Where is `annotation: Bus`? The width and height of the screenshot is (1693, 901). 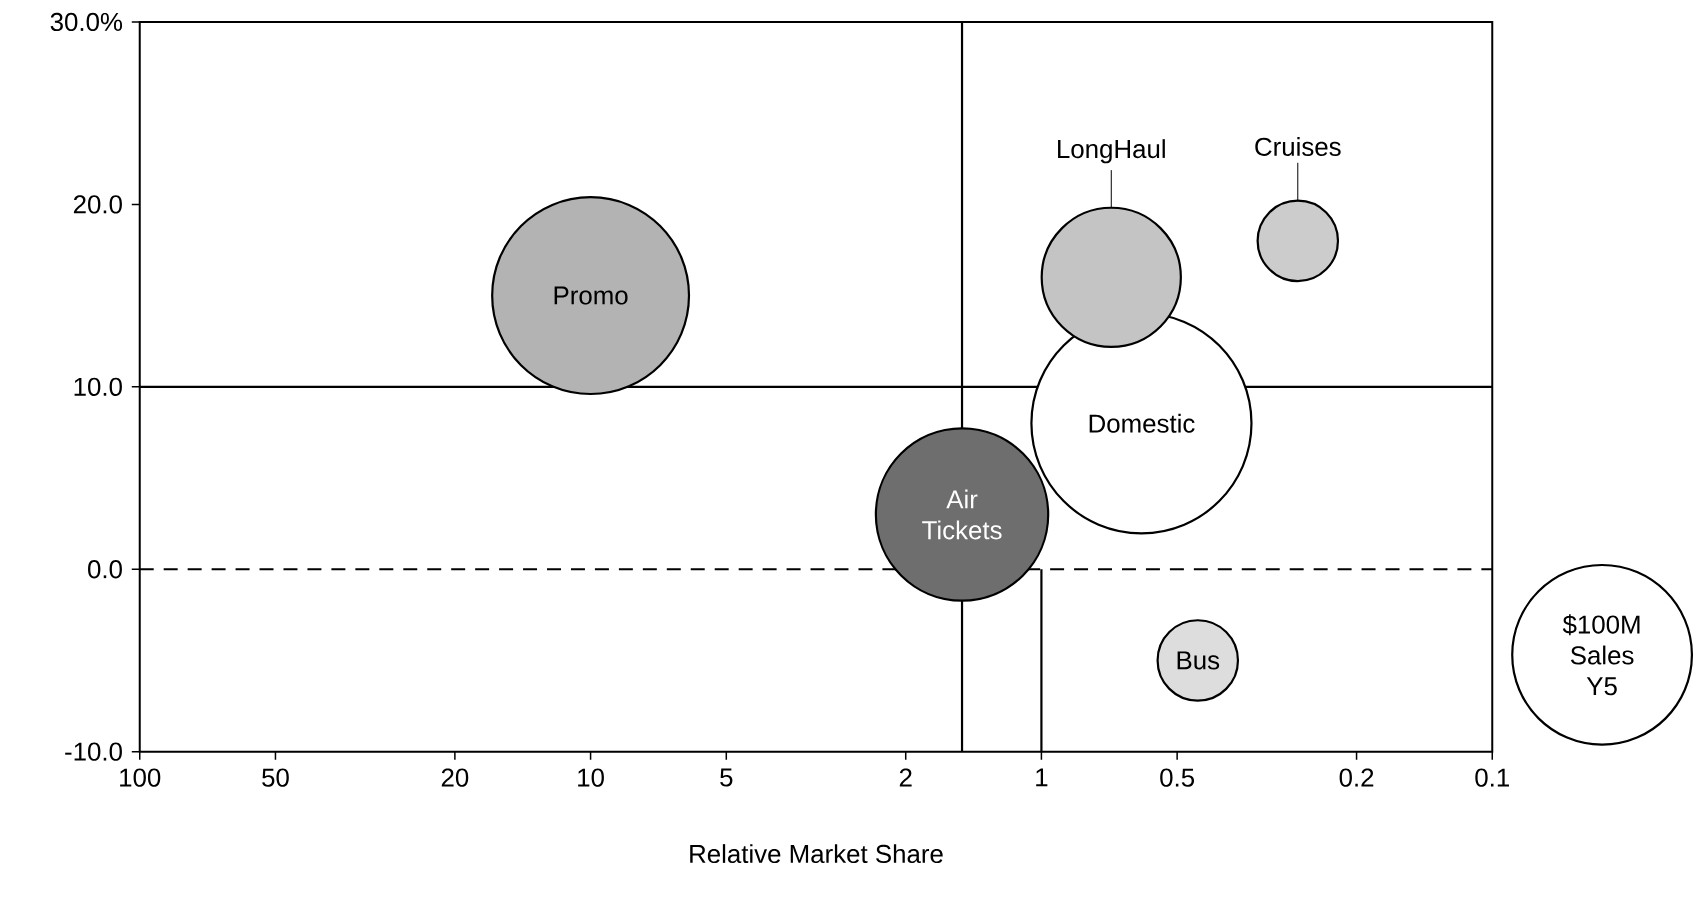 annotation: Bus is located at coordinates (1198, 660).